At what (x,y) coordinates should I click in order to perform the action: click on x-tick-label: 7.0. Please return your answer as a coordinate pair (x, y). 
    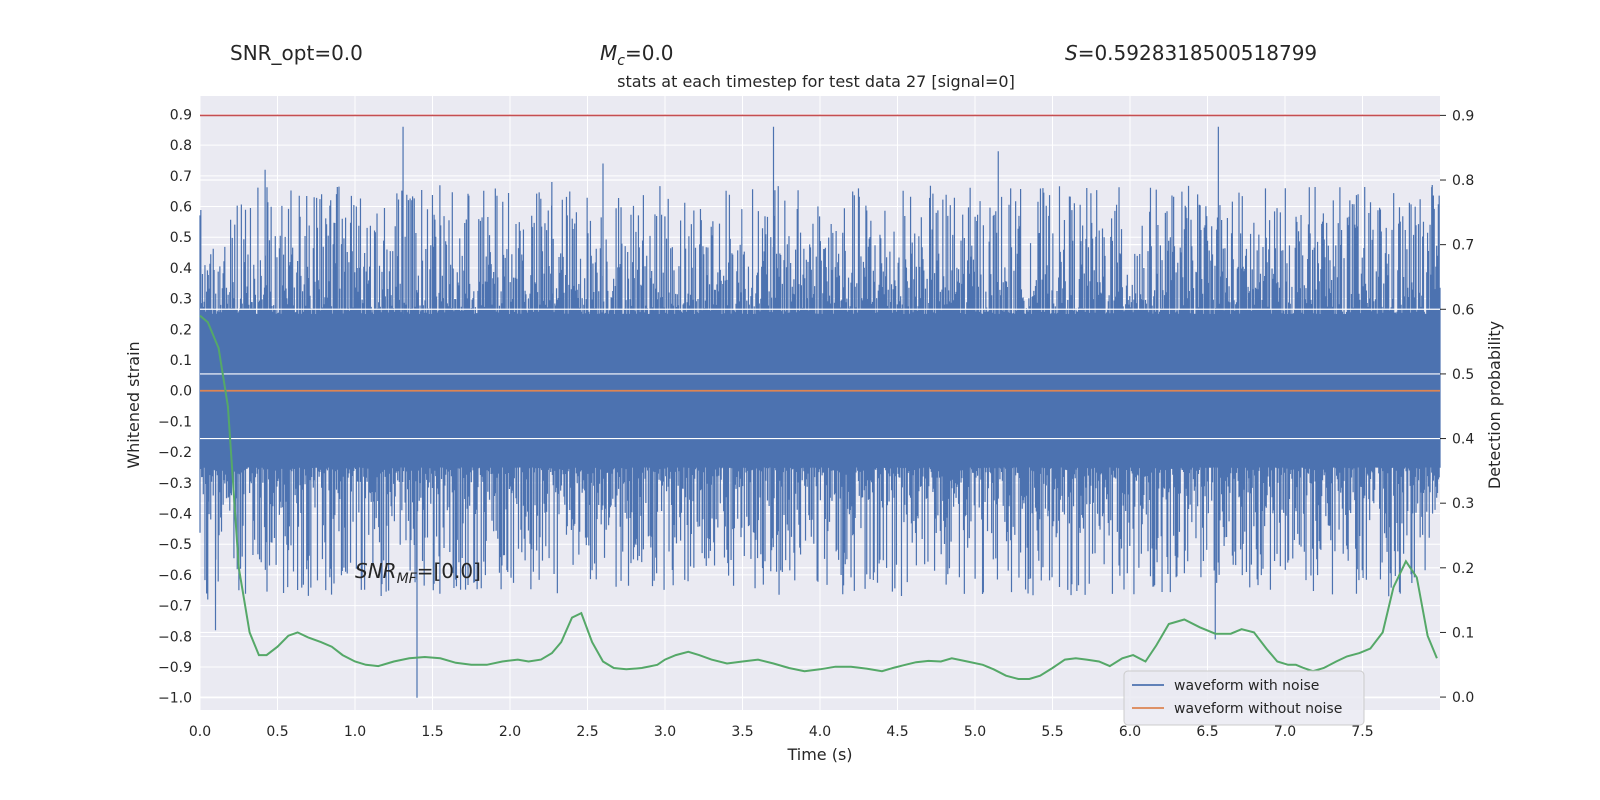
    Looking at the image, I should click on (1285, 732).